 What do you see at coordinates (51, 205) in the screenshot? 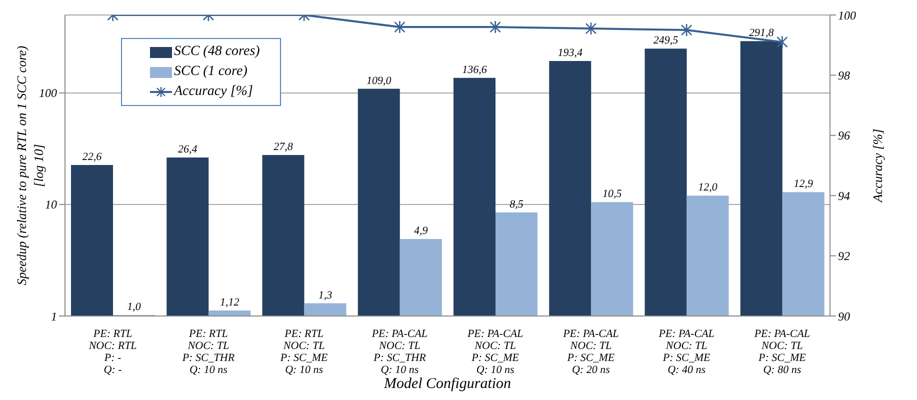
I see `y-tick-label: 10` at bounding box center [51, 205].